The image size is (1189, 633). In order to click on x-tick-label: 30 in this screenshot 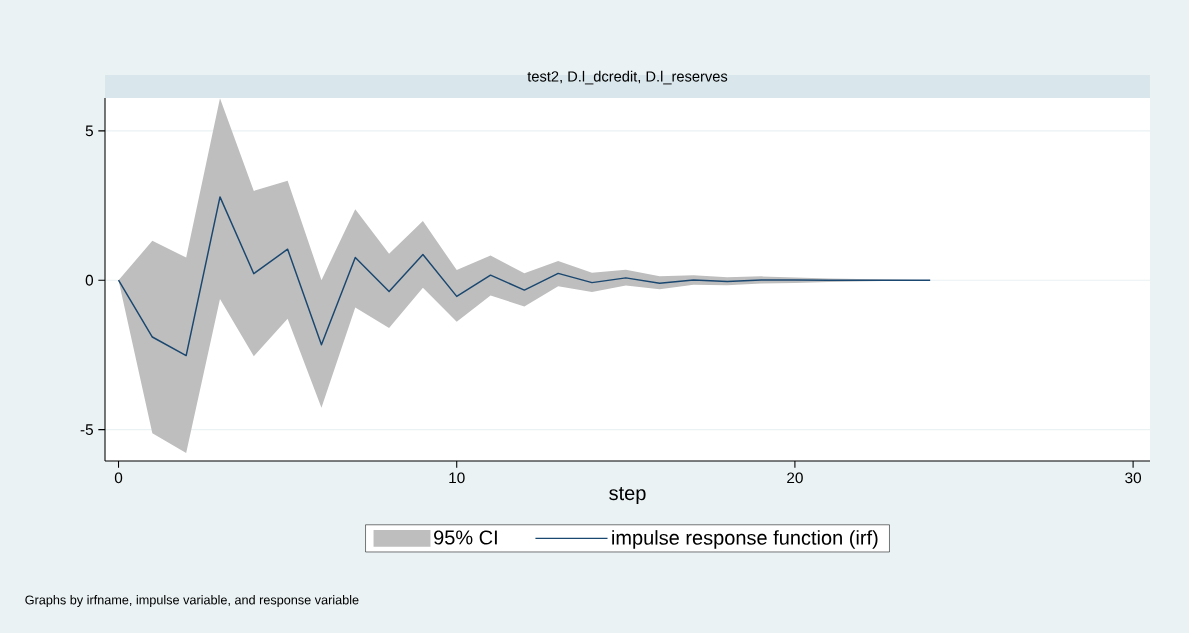, I will do `click(1133, 478)`.